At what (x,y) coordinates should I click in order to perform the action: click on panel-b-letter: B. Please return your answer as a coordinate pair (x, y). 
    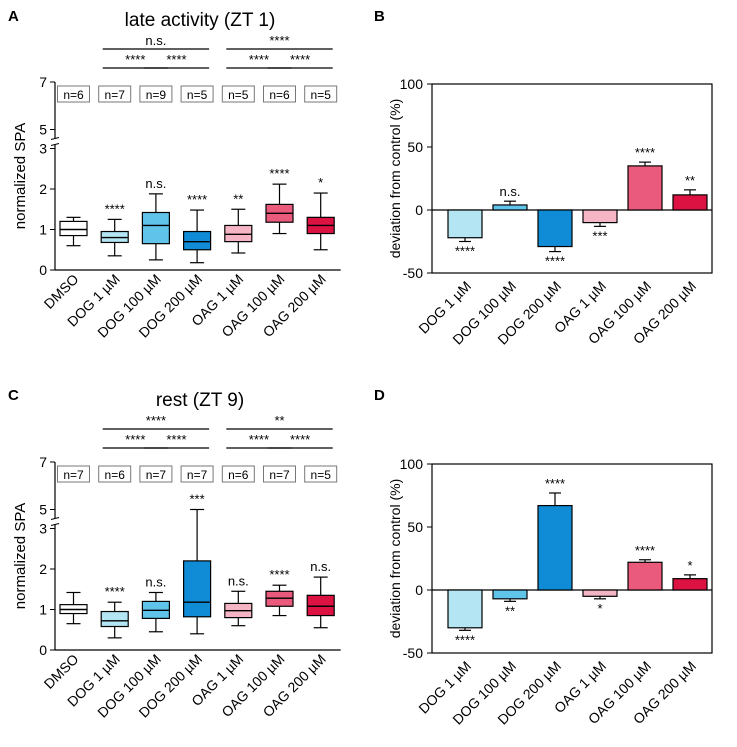
    Looking at the image, I should click on (379, 16).